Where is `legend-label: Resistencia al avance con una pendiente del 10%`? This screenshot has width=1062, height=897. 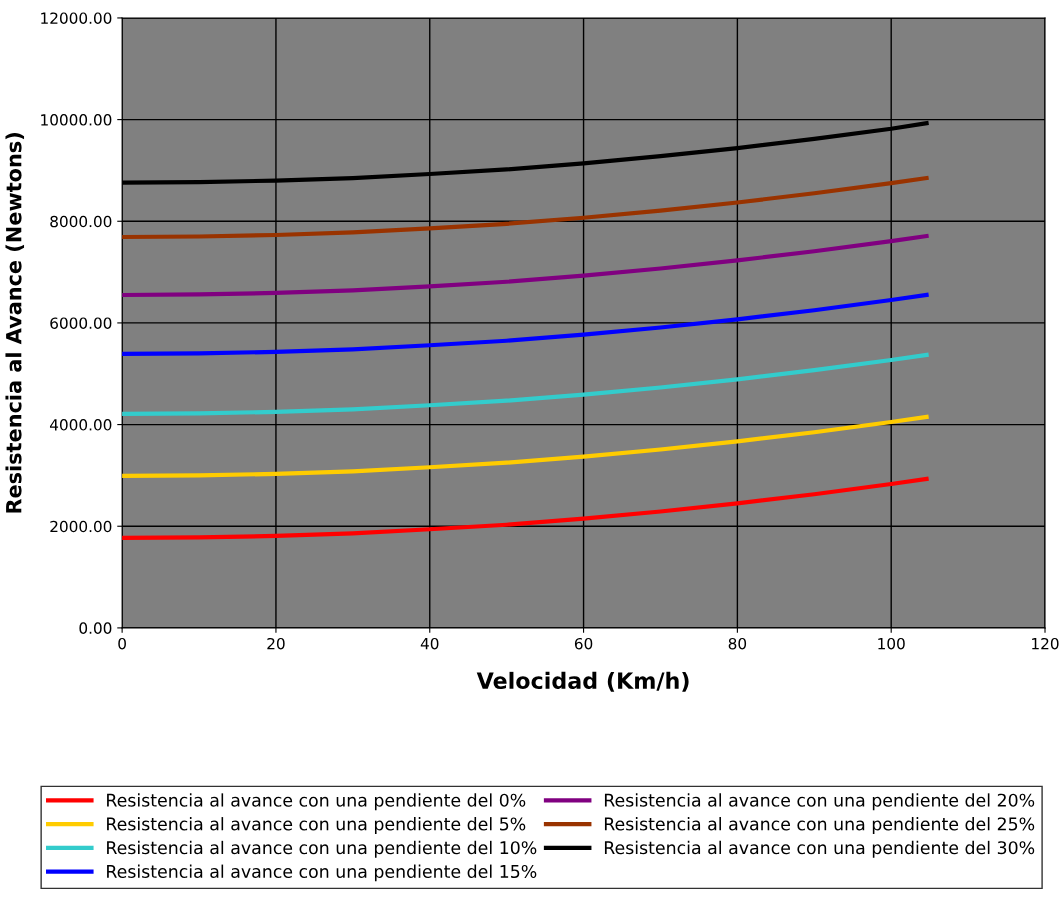
legend-label: Resistencia al avance con una pendiente del 10% is located at coordinates (322, 849).